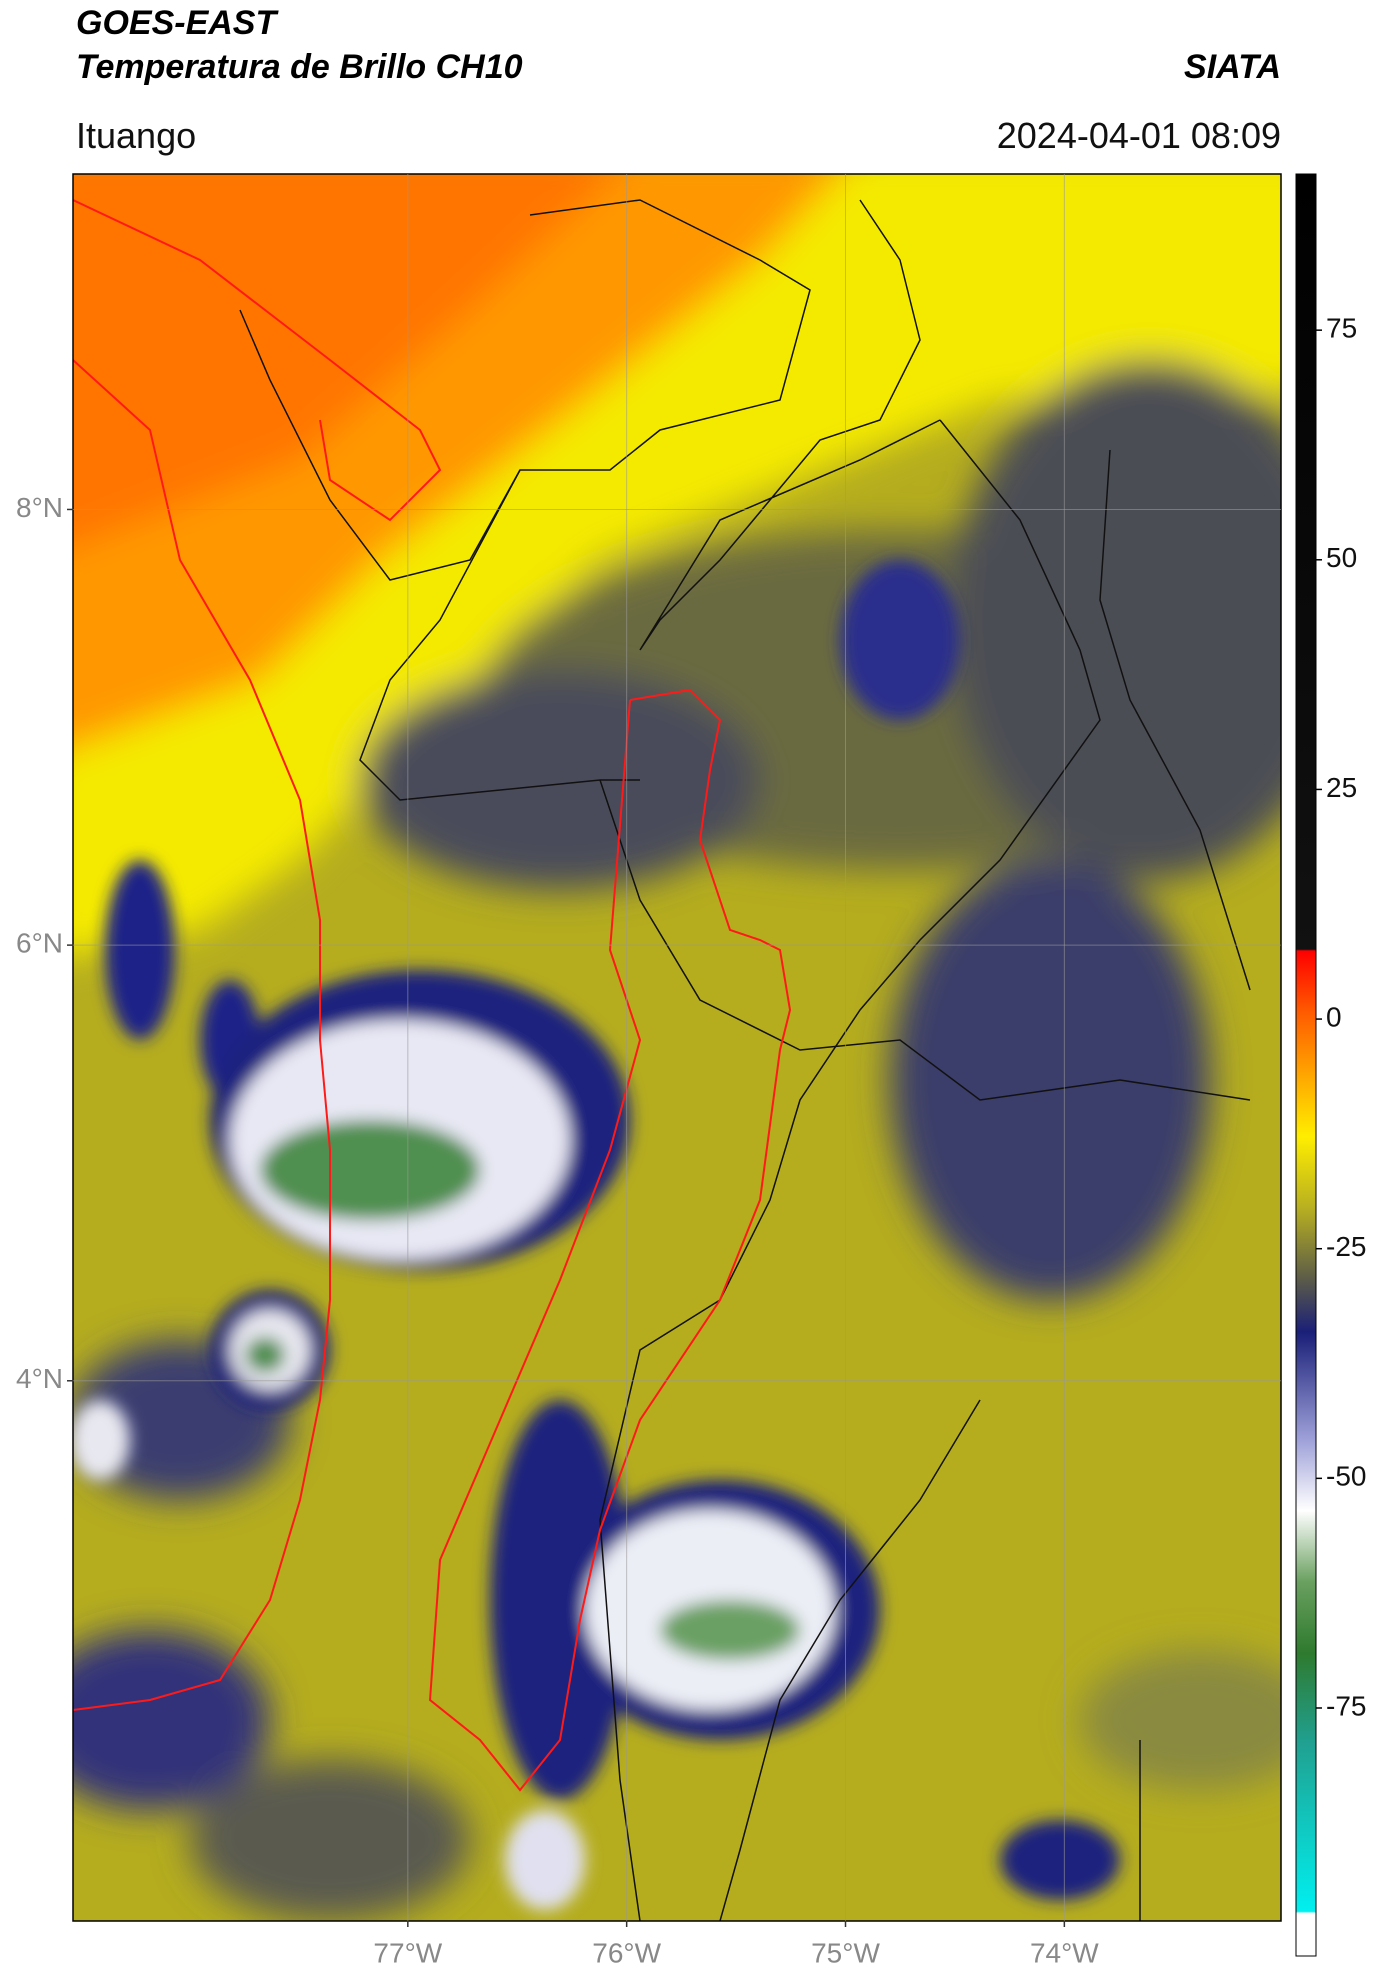 The image size is (1384, 1981). I want to click on lon-tick-label: 74°W, so click(1064, 1952).